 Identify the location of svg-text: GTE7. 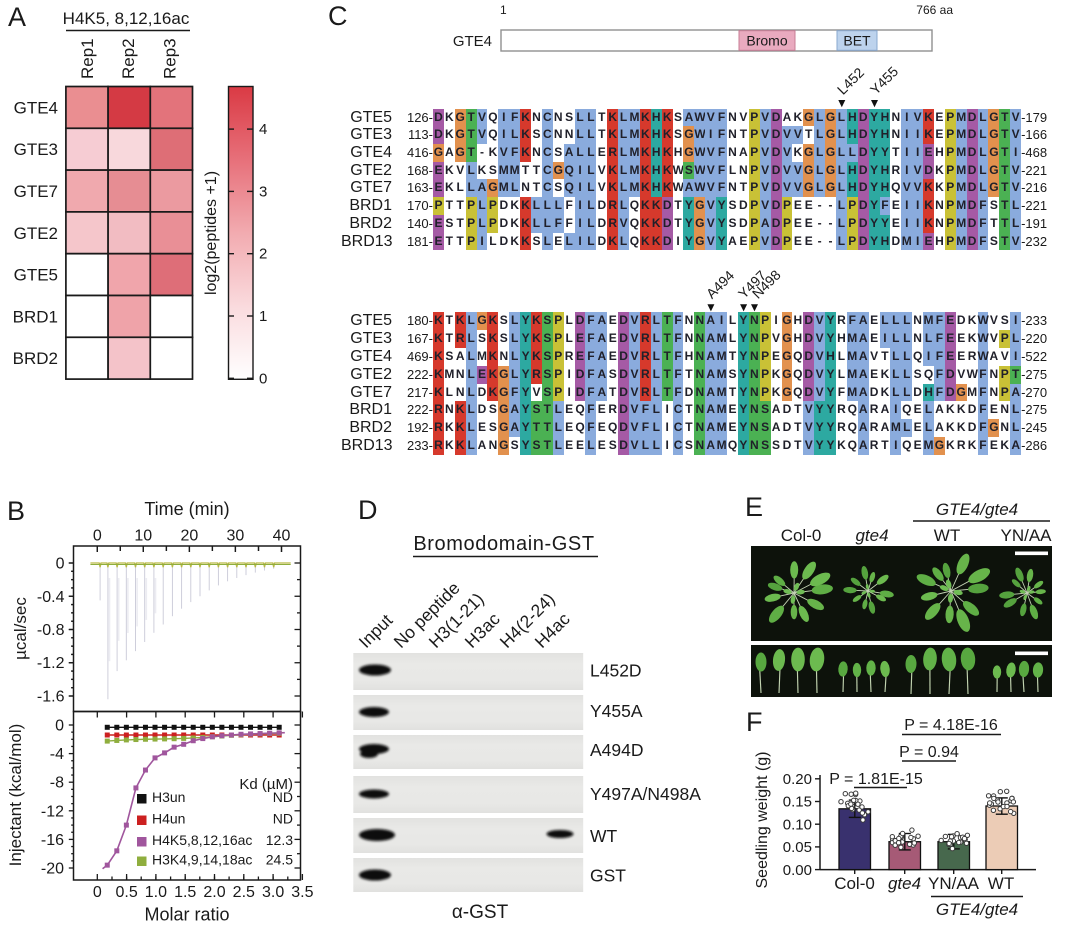
(36, 191).